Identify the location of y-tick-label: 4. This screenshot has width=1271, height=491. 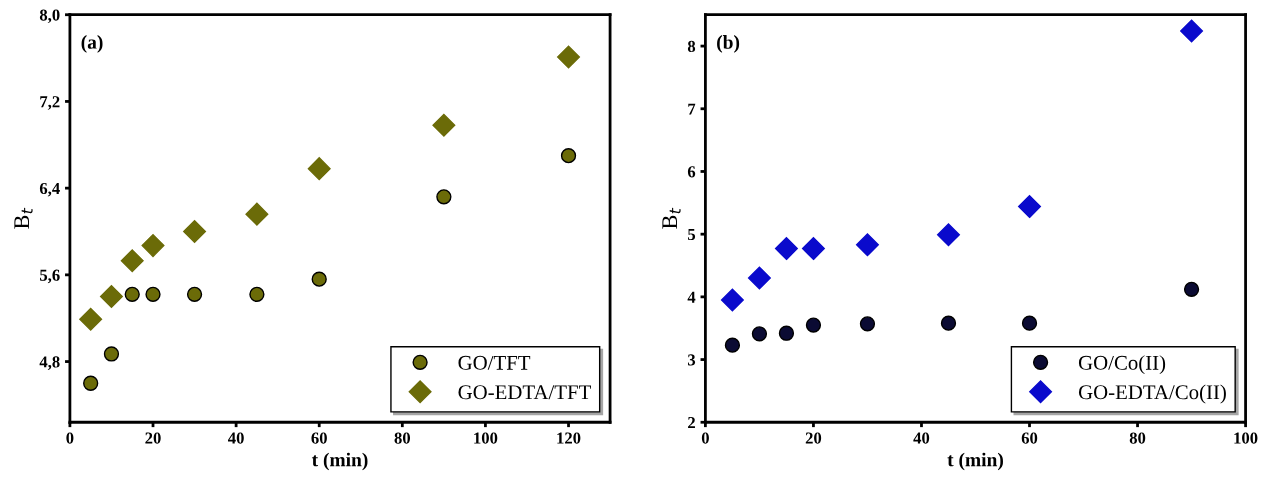
(691, 297).